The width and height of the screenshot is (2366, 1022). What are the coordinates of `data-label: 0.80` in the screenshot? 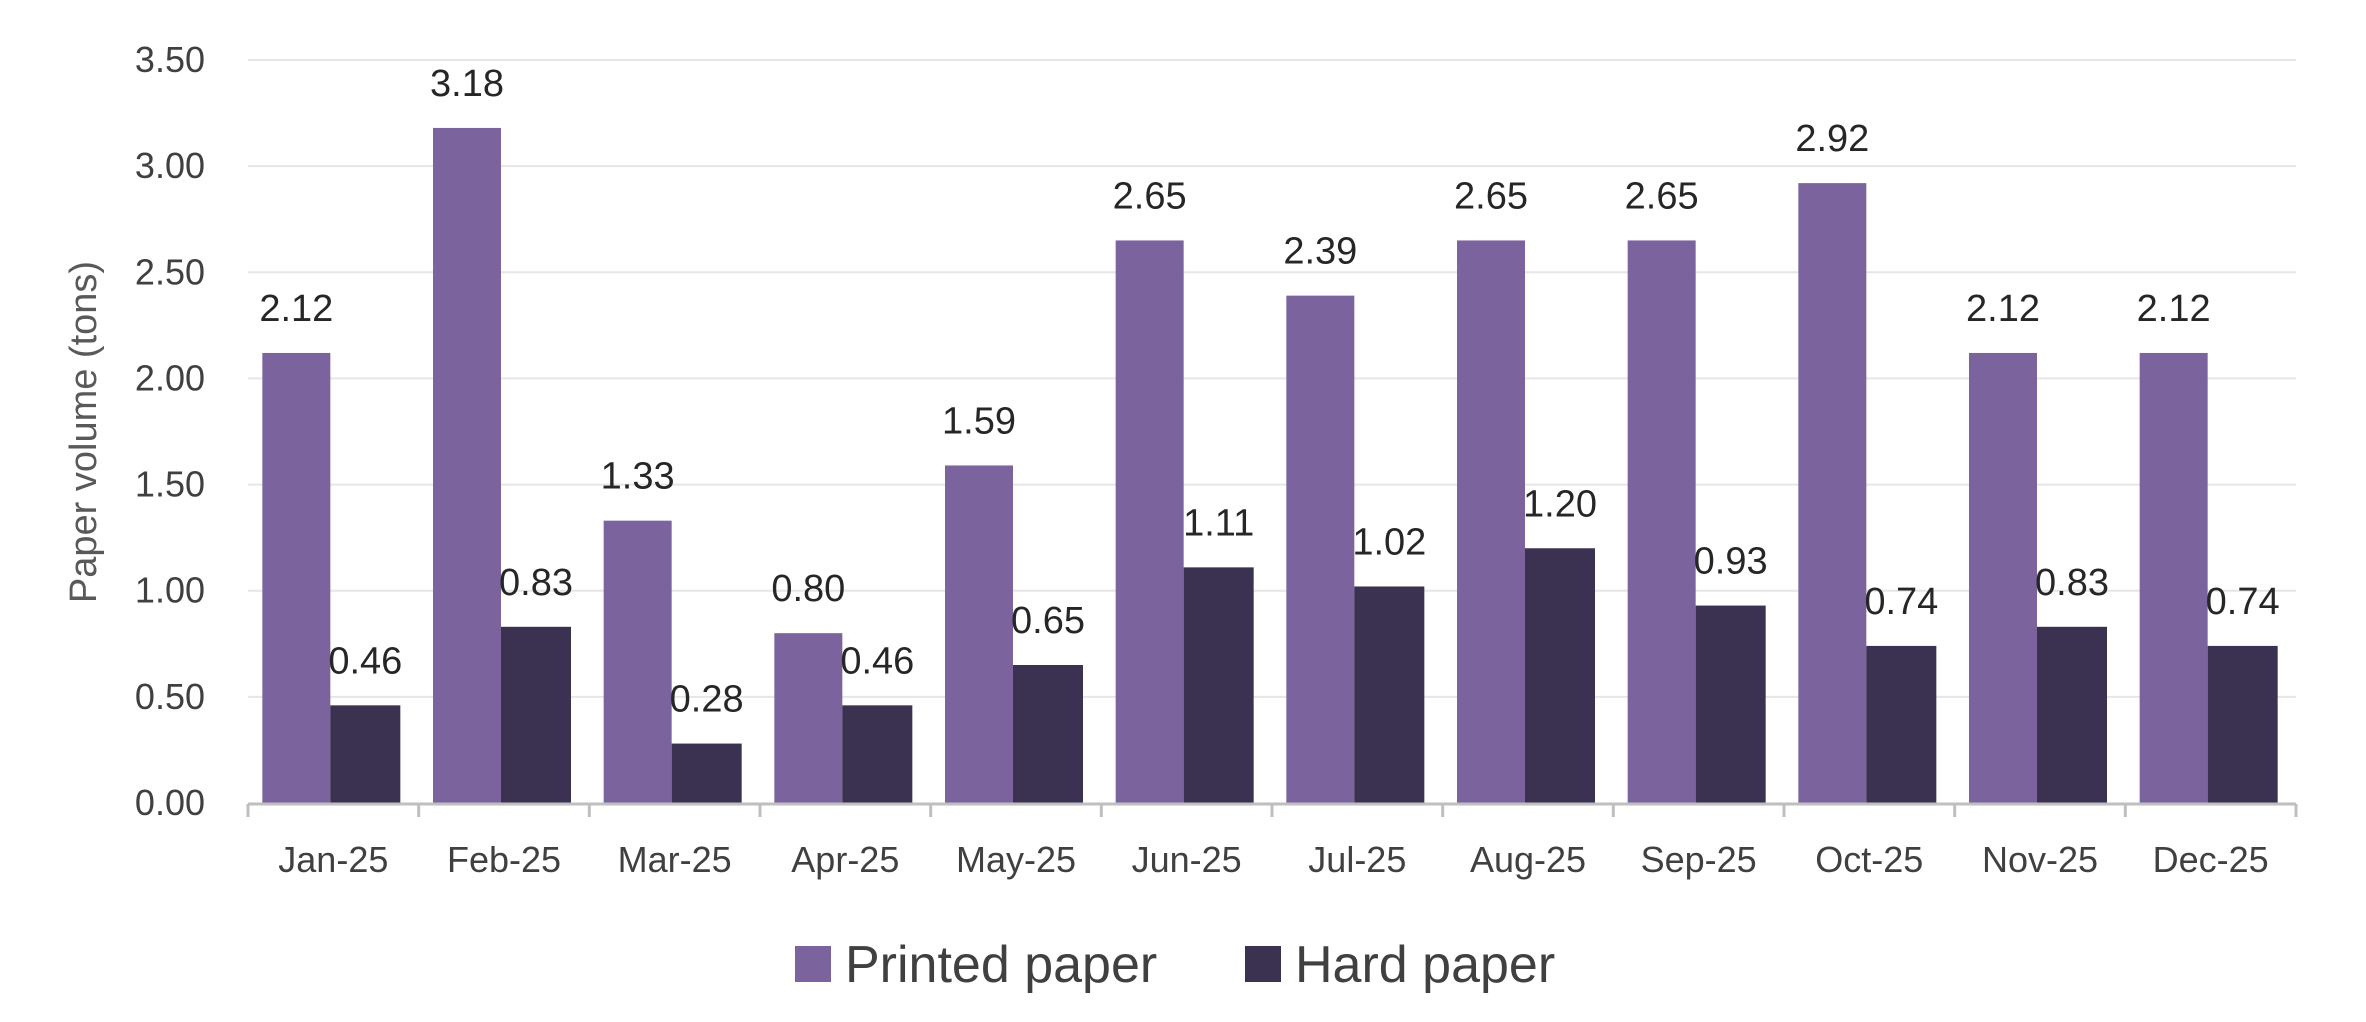 It's located at (808, 589).